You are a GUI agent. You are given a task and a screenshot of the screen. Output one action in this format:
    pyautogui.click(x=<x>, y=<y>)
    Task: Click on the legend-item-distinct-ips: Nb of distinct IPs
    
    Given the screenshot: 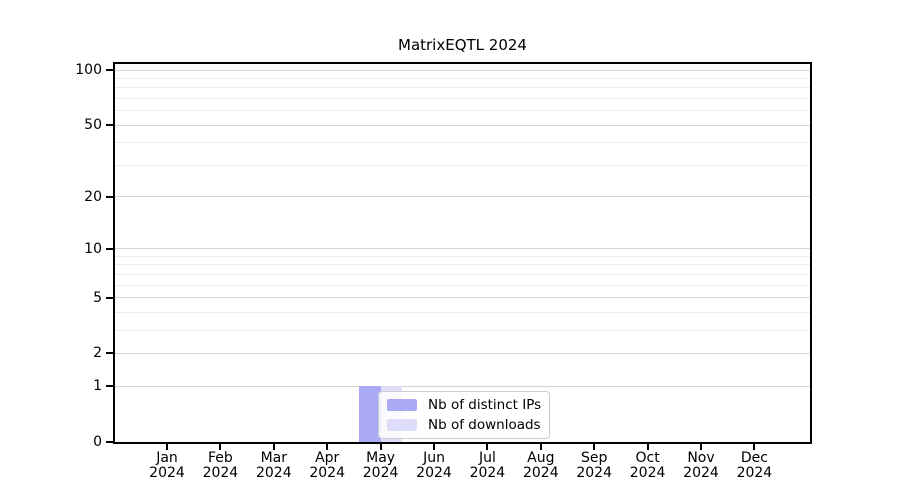 What is the action you would take?
    pyautogui.click(x=464, y=405)
    